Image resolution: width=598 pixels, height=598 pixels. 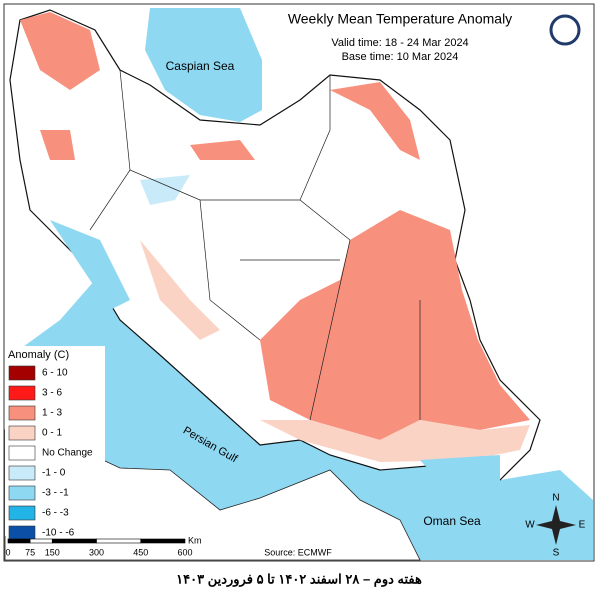 What do you see at coordinates (52, 393) in the screenshot?
I see `legend-label: 3 - 6` at bounding box center [52, 393].